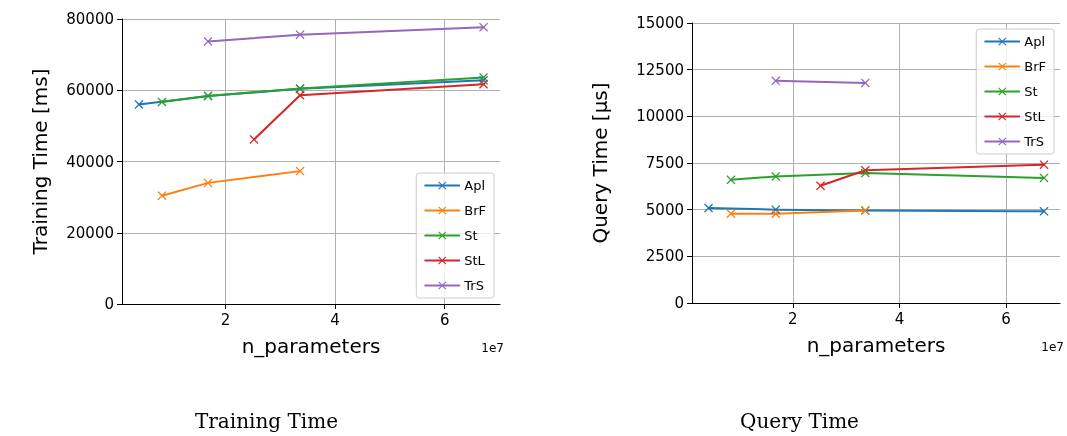 Image resolution: width=1067 pixels, height=436 pixels. Describe the element at coordinates (660, 69) in the screenshot. I see `y-tick-label: 12500` at that location.